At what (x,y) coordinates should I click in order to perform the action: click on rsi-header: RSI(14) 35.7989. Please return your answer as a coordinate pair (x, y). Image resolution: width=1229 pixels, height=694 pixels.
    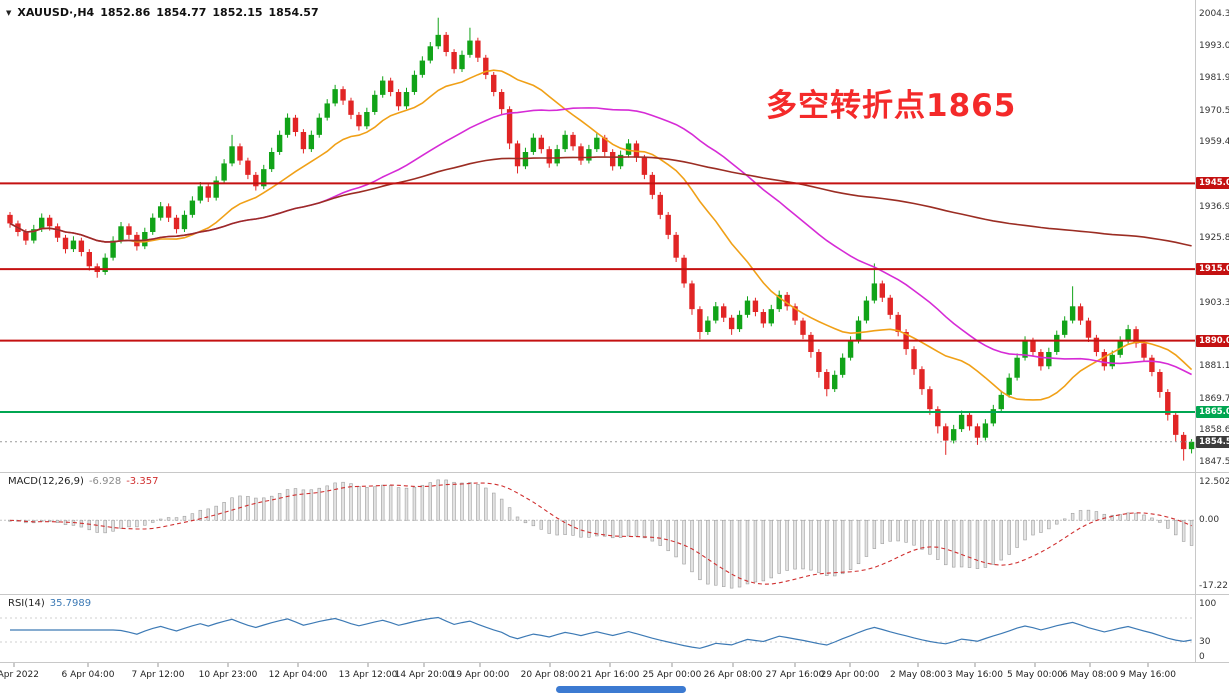
    Looking at the image, I should click on (49, 603).